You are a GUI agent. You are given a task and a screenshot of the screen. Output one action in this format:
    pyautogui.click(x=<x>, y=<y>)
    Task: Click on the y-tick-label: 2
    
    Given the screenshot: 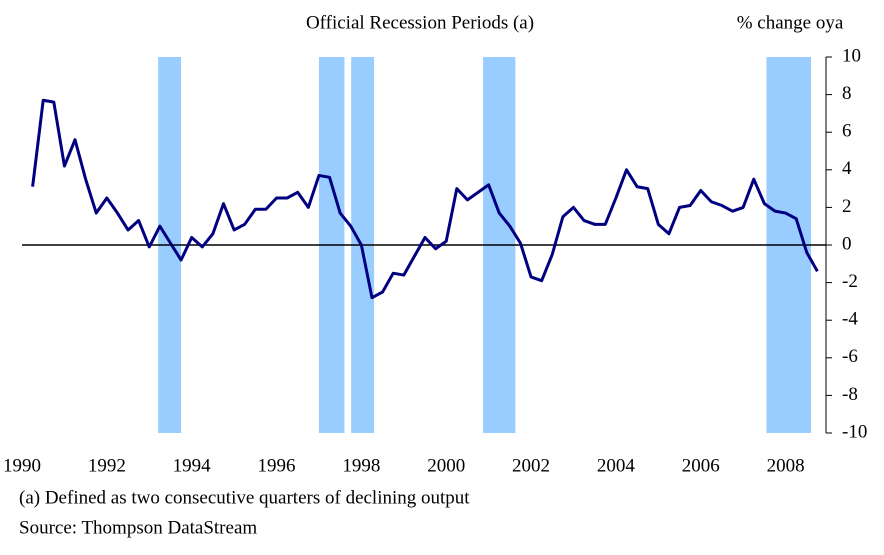 What is the action you would take?
    pyautogui.click(x=847, y=206)
    